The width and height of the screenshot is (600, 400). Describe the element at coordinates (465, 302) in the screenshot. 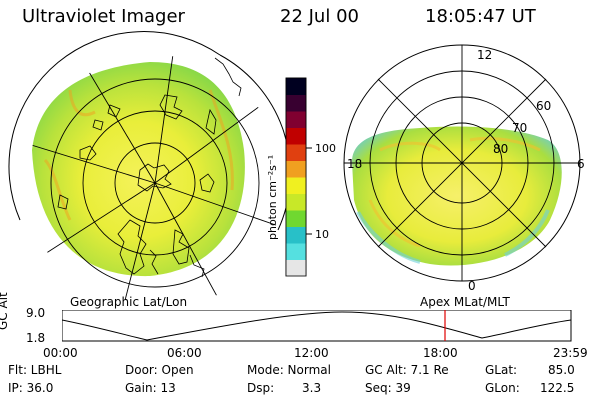

I see `magnetic-caption: Apex MLat/MLT` at that location.